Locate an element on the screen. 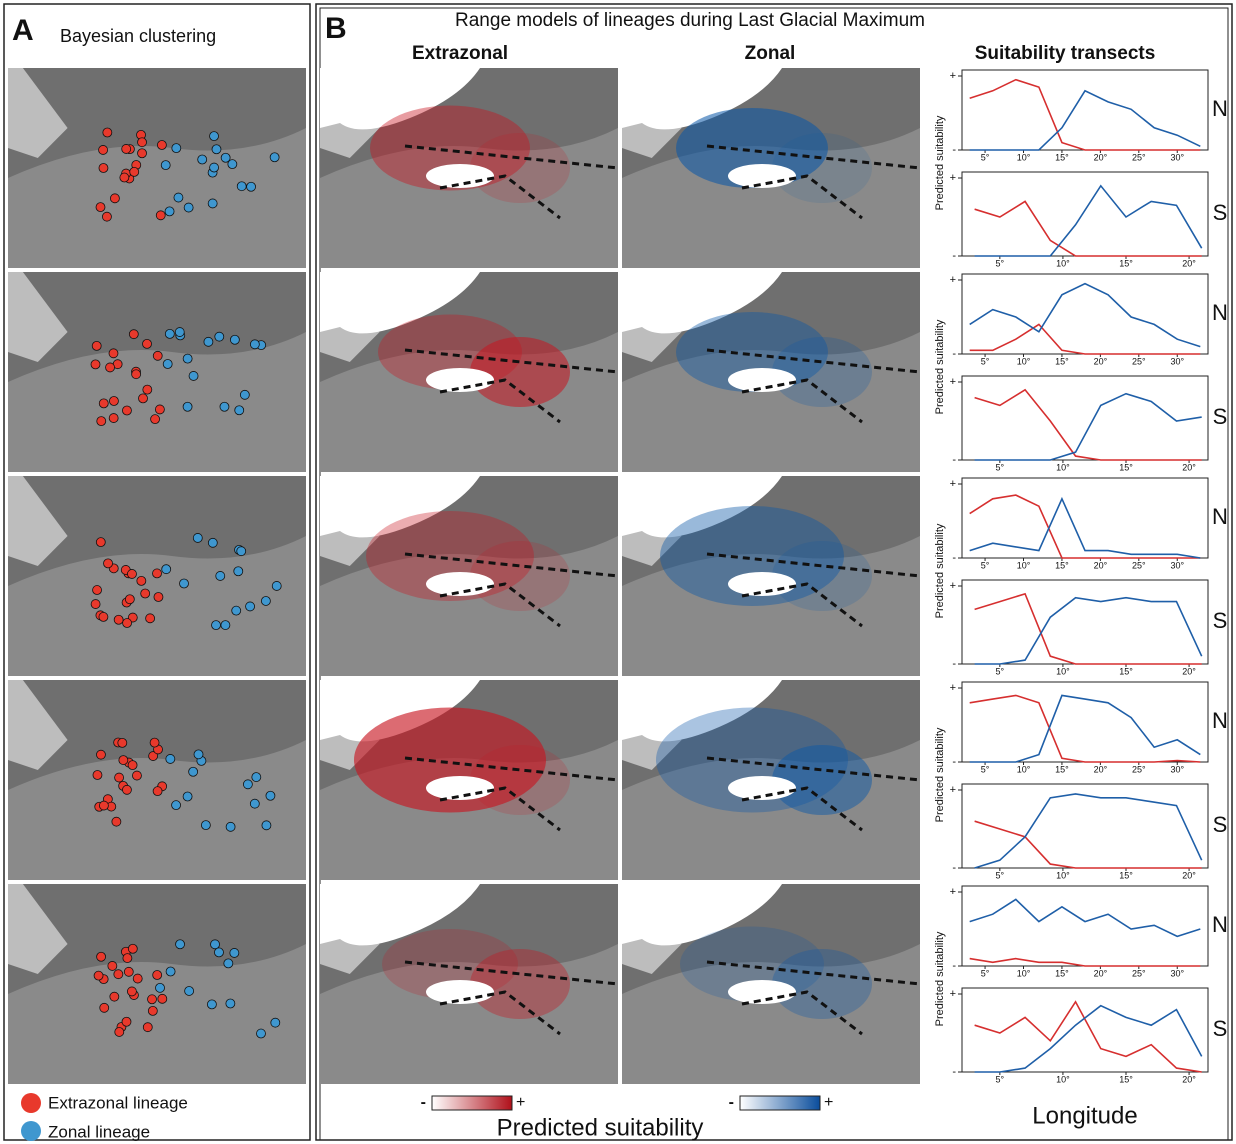 The height and width of the screenshot is (1144, 1236). x-tick-label: 5° is located at coordinates (1000, 467).